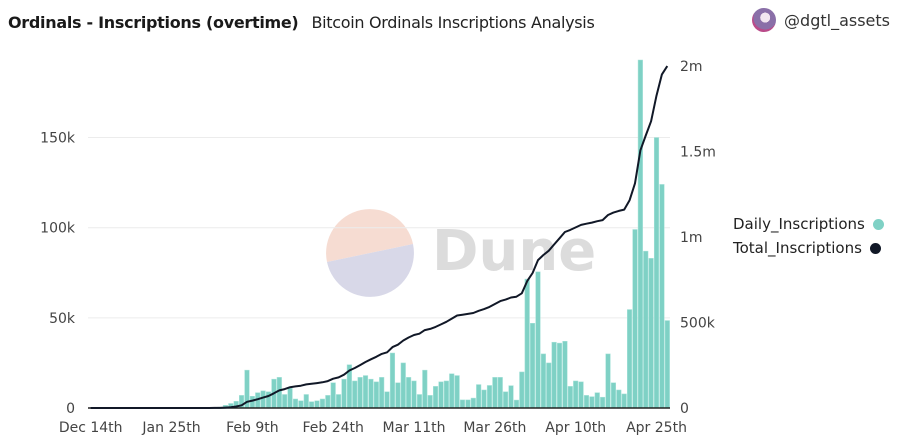 This screenshot has height=440, width=902. Describe the element at coordinates (691, 67) in the screenshot. I see `y-right-tick-label: 2m` at that location.